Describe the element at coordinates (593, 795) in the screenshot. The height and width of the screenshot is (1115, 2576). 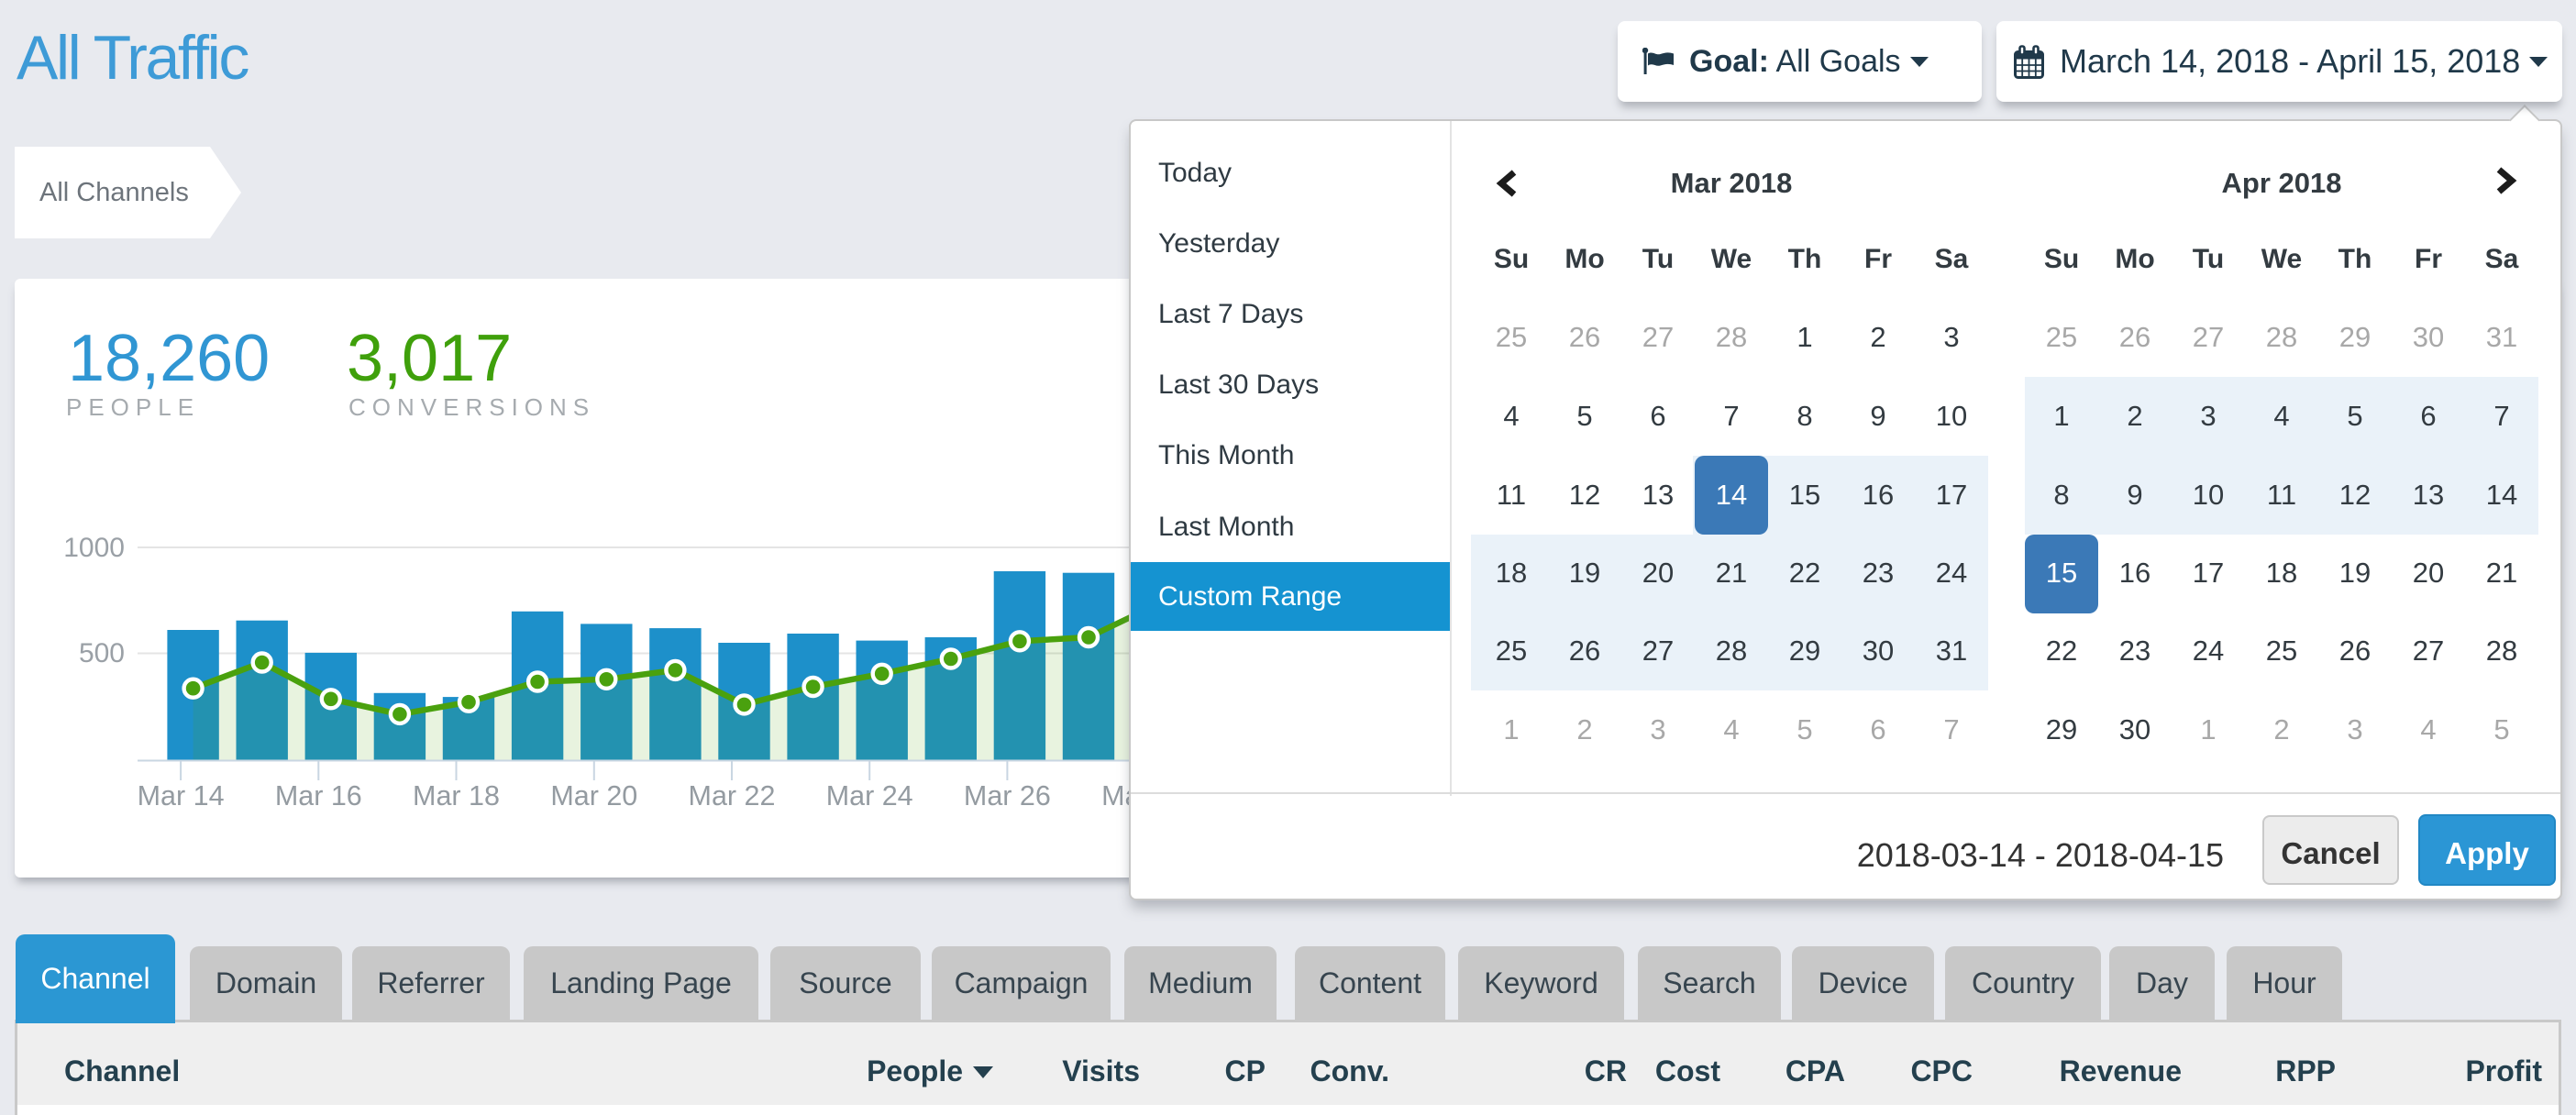
I see `svg-text: Mar 20` at that location.